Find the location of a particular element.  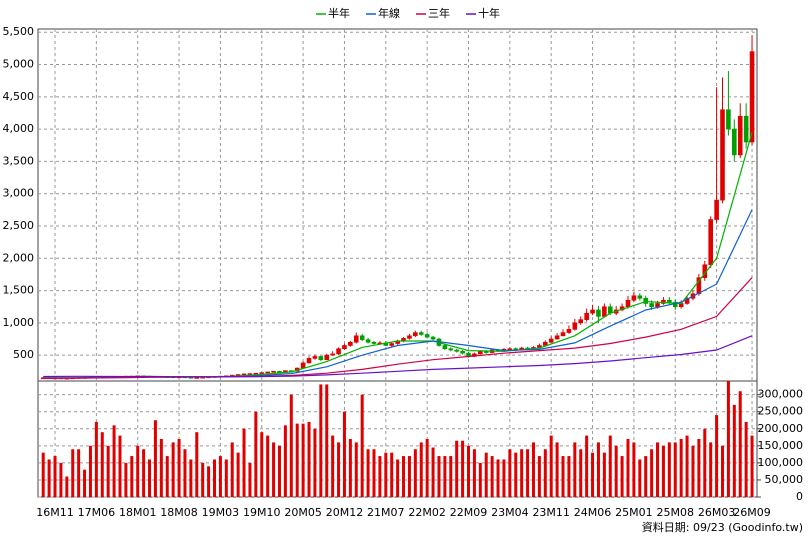

y2-tick-label: 300,000 is located at coordinates (781, 394).